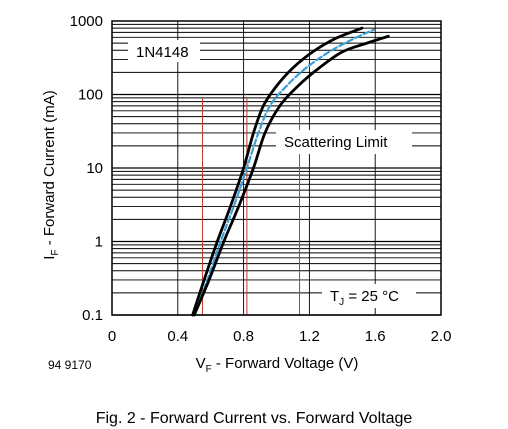  Describe the element at coordinates (243, 336) in the screenshot. I see `x-tick-label: 0.8` at that location.